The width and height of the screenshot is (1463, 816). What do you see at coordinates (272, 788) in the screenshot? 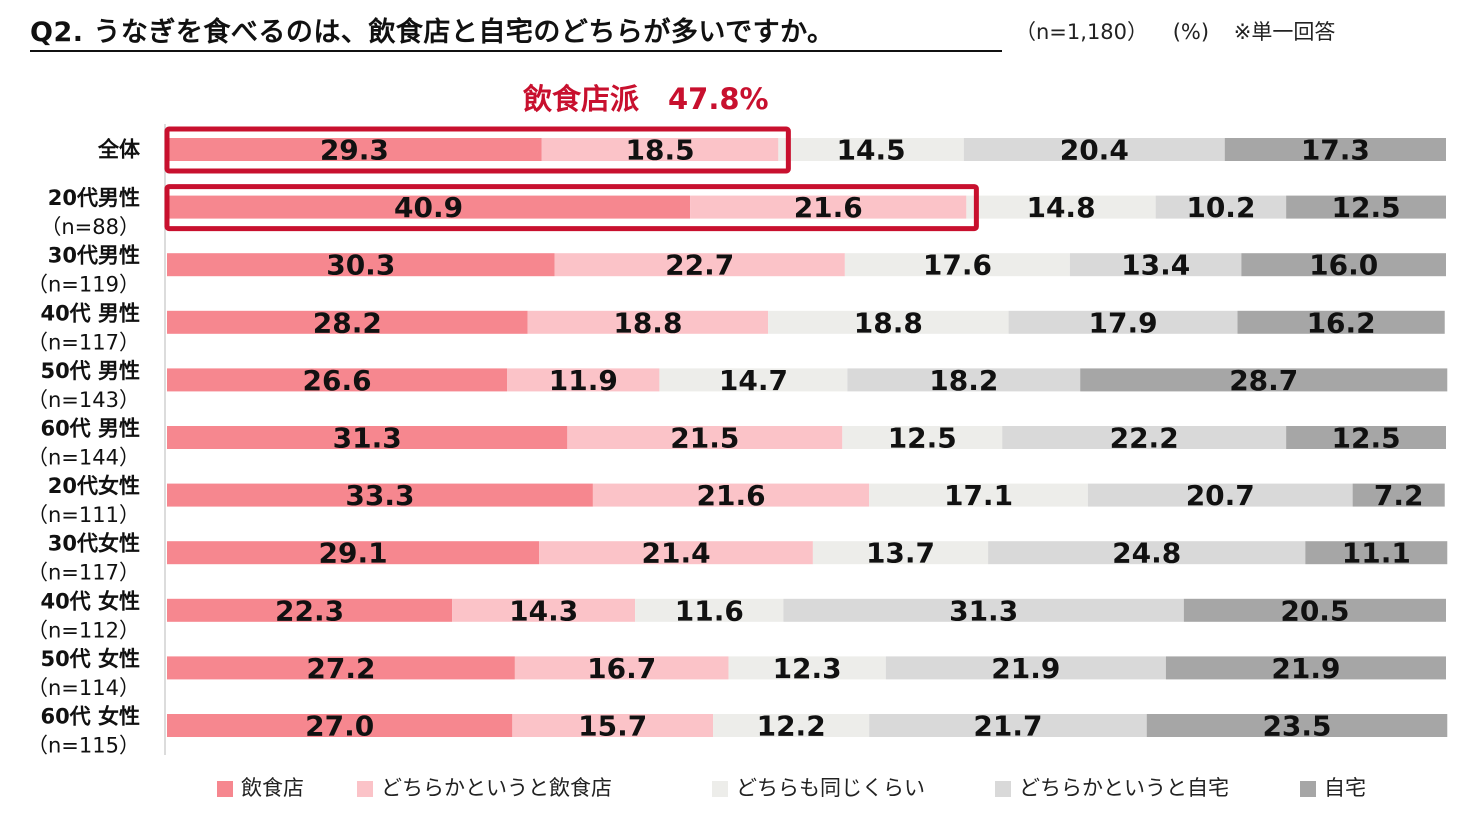
I see `legend-label: 飲食店` at bounding box center [272, 788].